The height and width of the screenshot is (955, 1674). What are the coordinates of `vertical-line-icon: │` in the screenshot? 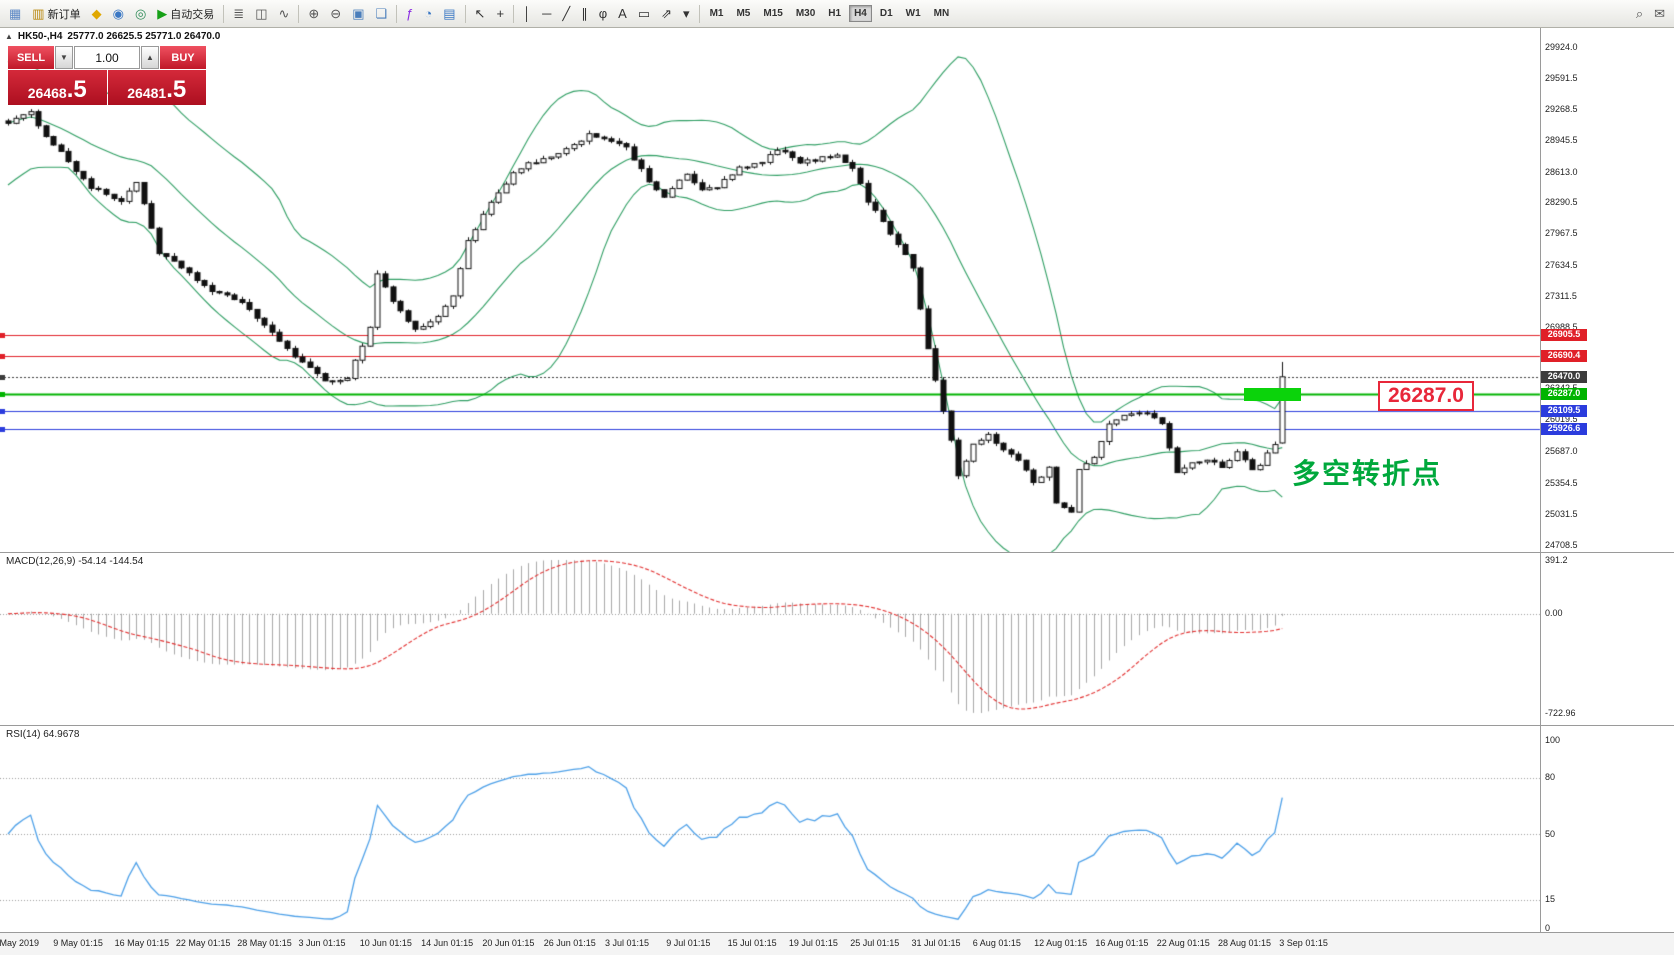 It's located at (527, 14).